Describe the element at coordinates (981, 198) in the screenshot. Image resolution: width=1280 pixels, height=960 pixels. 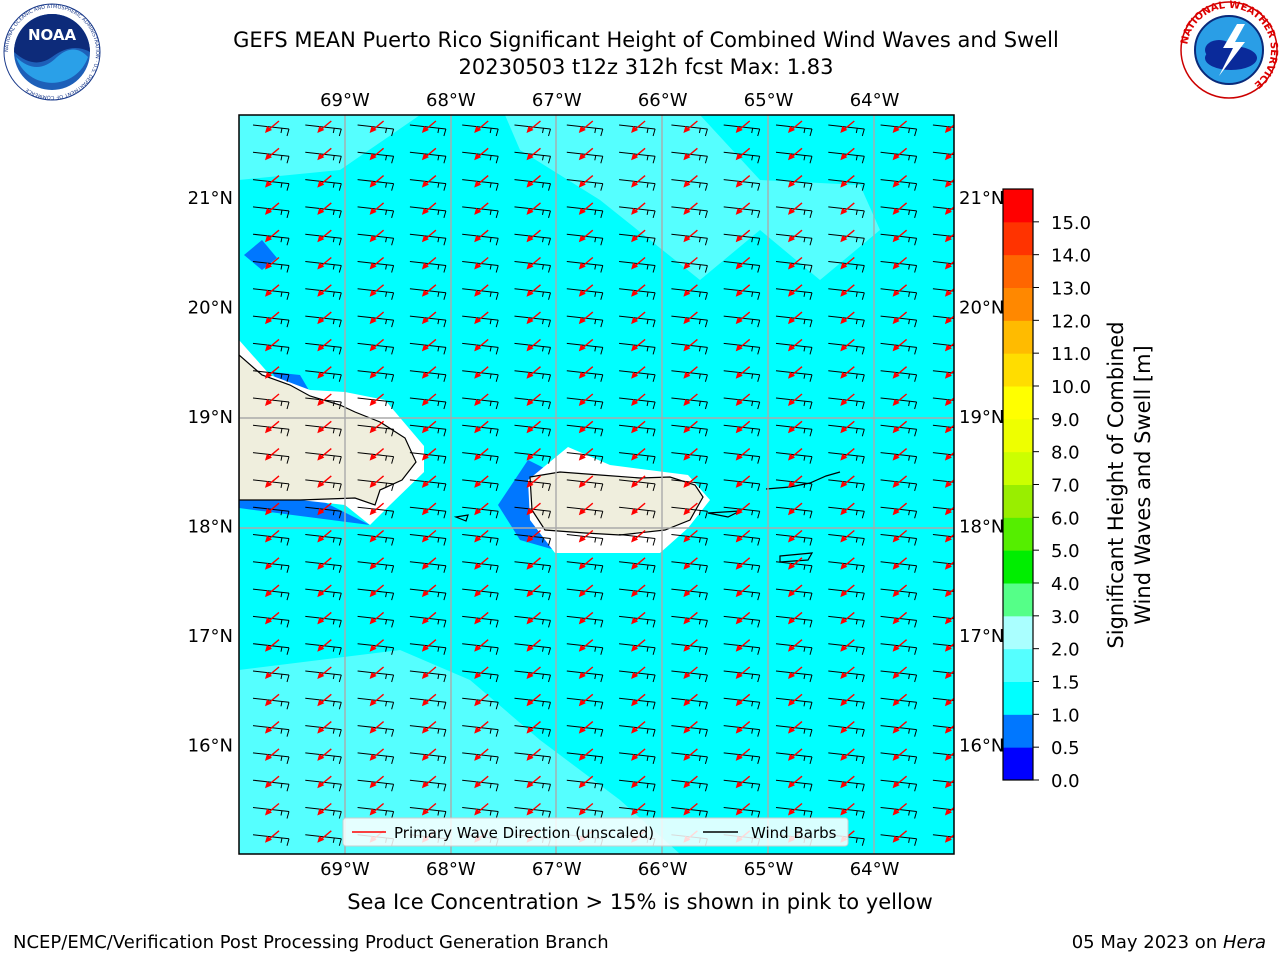
I see `lat-label-right: 21°N` at that location.